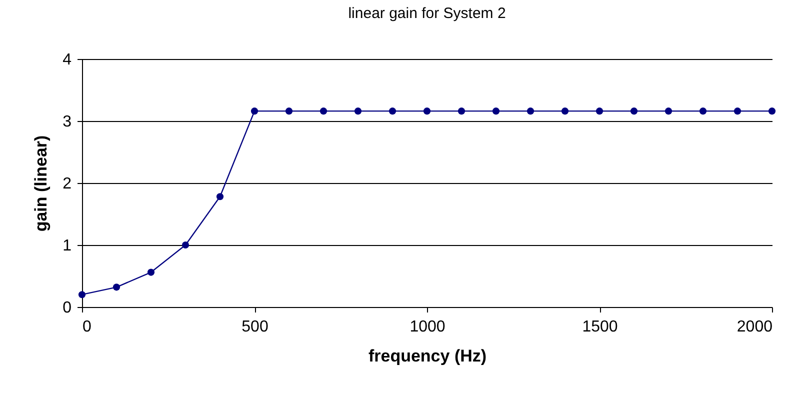 This screenshot has height=406, width=800. Describe the element at coordinates (754, 327) in the screenshot. I see `x-tick-label: 2000` at that location.